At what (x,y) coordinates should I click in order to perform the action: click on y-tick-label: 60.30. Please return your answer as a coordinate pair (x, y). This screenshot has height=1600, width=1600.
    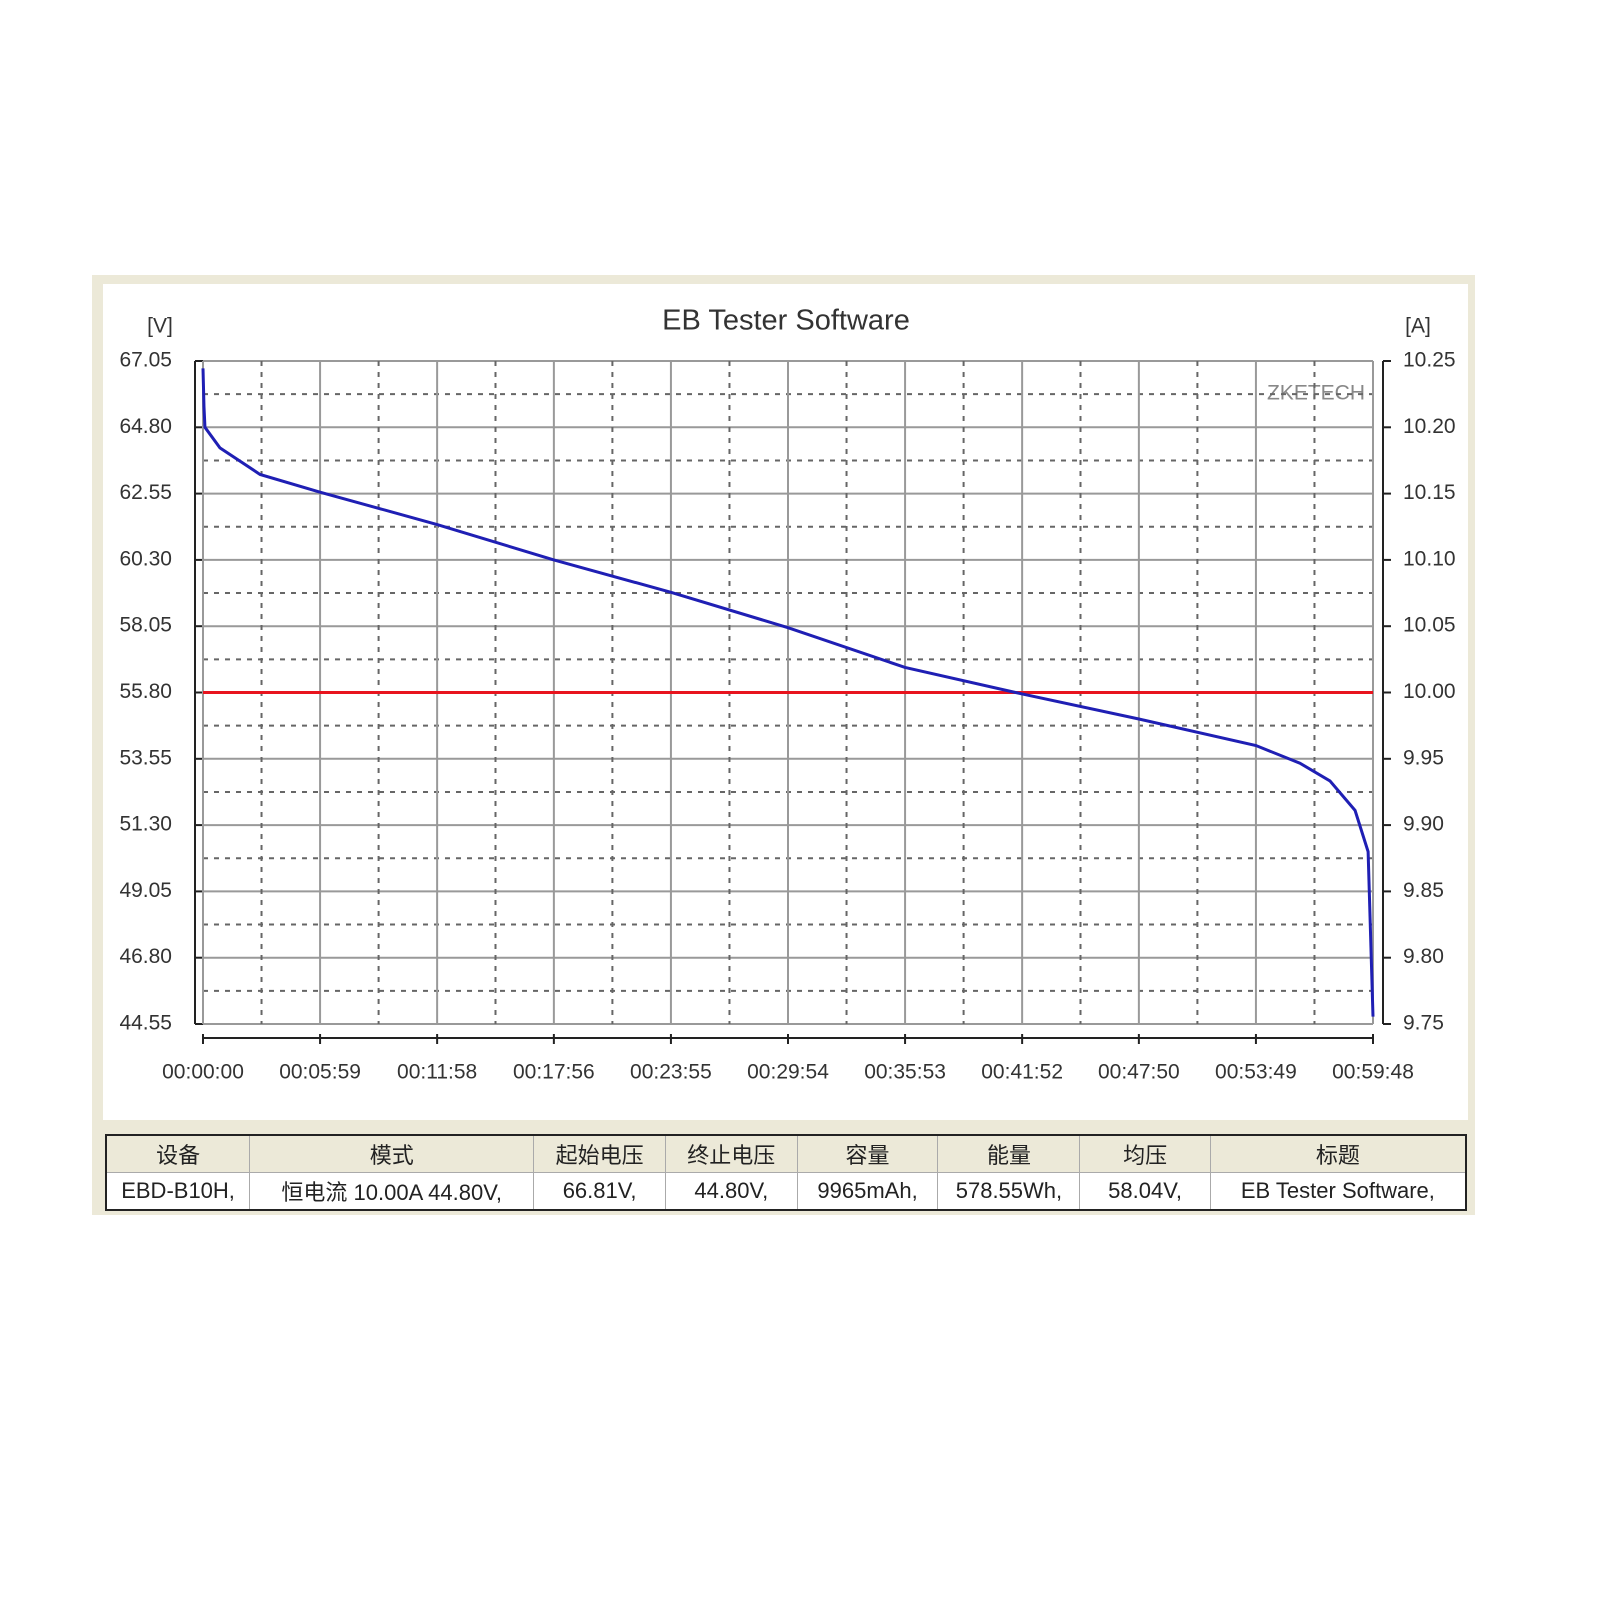
    Looking at the image, I should click on (145, 558).